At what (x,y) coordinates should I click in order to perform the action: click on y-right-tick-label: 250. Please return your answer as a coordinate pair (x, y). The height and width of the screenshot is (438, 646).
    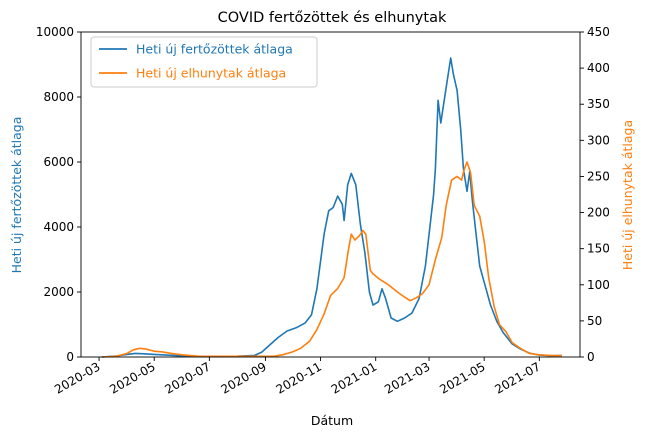
    Looking at the image, I should click on (598, 176).